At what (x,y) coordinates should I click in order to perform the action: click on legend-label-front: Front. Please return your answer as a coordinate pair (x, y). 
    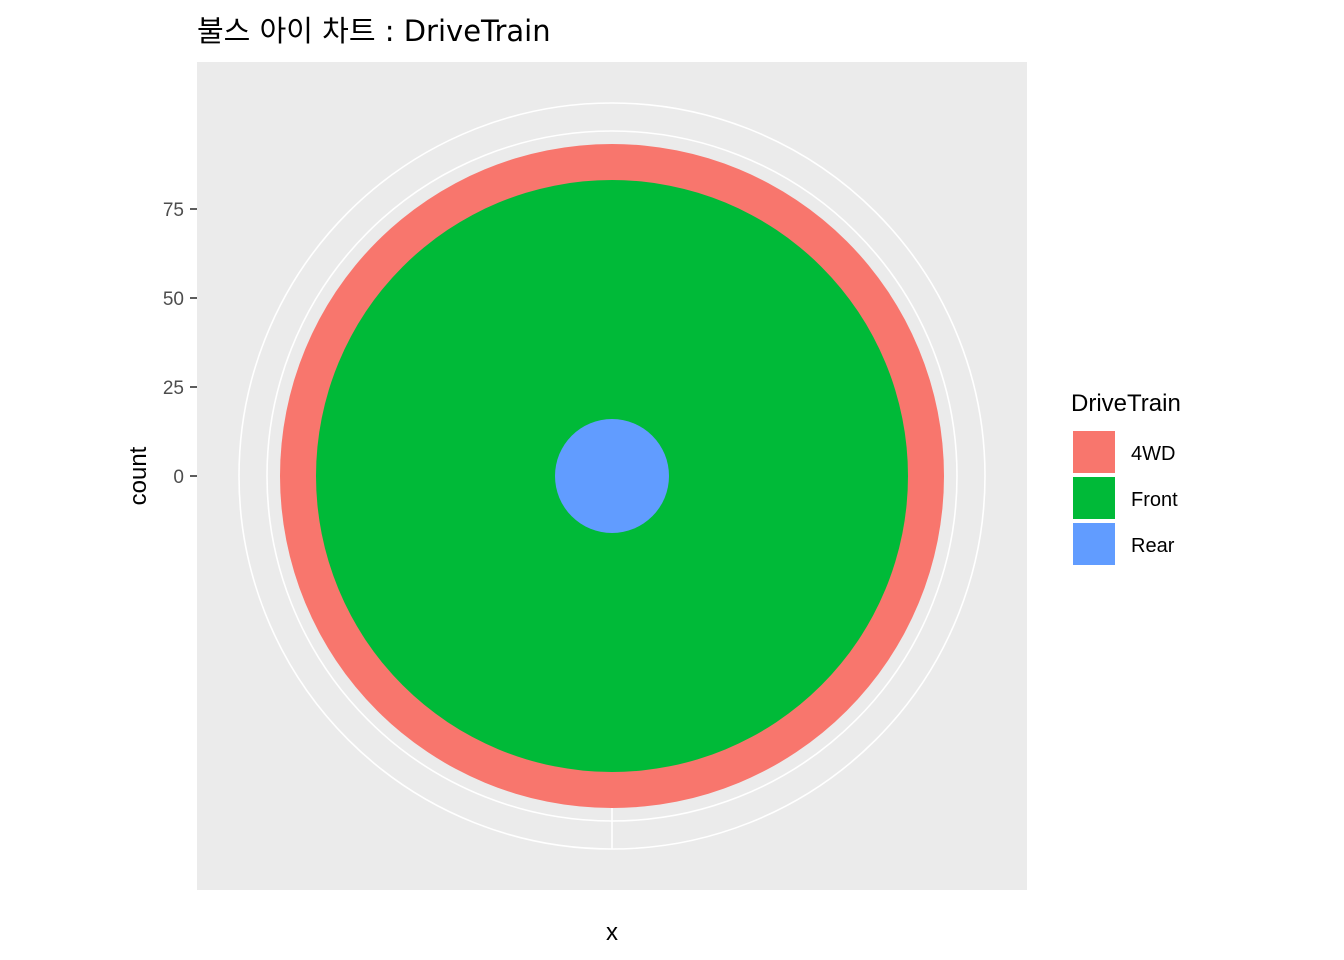
    Looking at the image, I should click on (1154, 500).